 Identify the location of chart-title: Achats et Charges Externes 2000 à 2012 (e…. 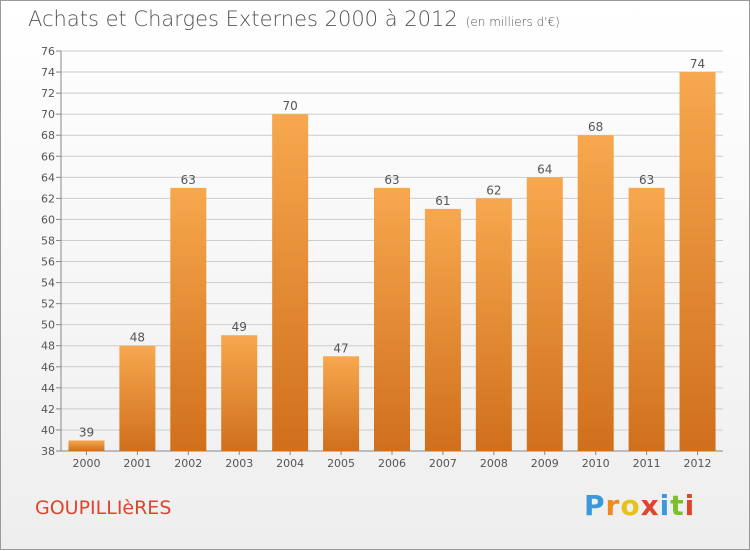
(294, 19).